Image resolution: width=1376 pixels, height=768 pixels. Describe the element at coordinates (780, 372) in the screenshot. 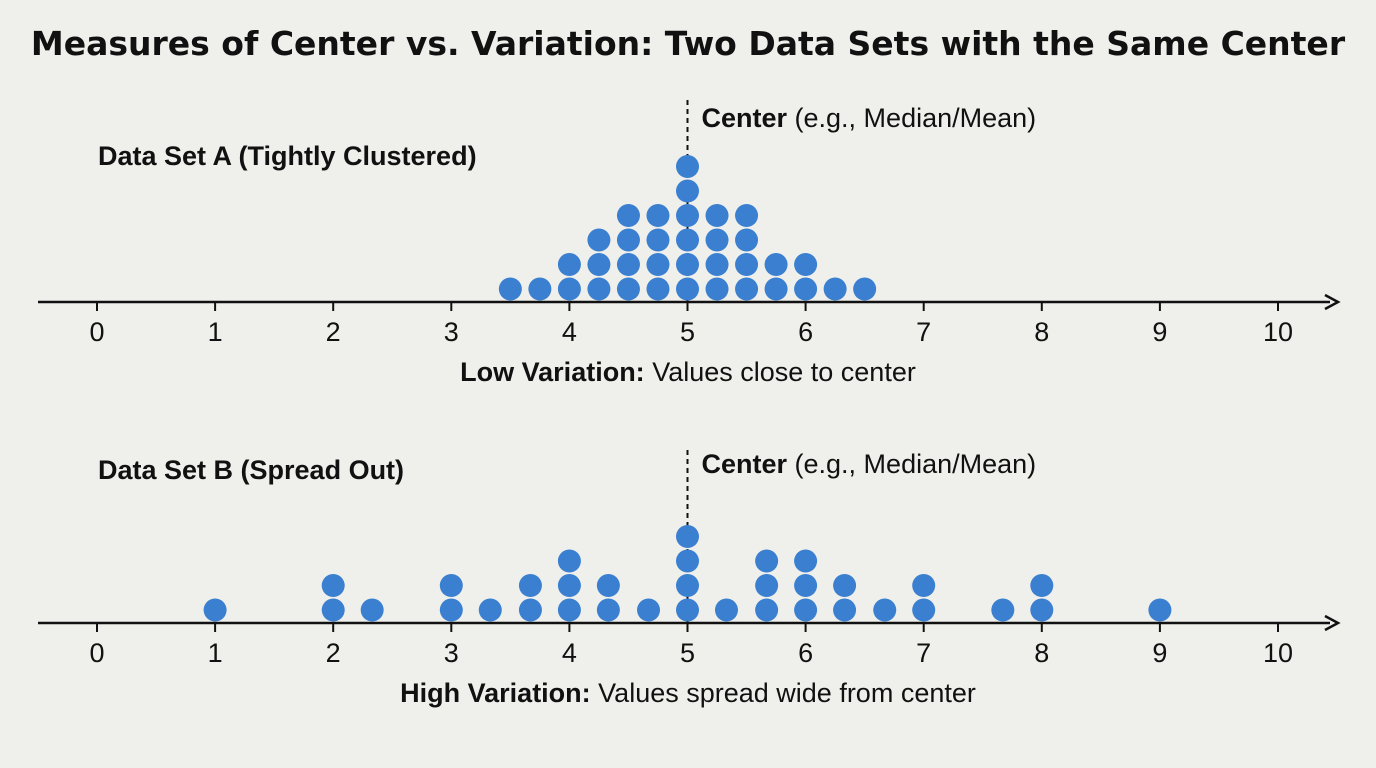

I see `caption-rest: Values close to center` at that location.